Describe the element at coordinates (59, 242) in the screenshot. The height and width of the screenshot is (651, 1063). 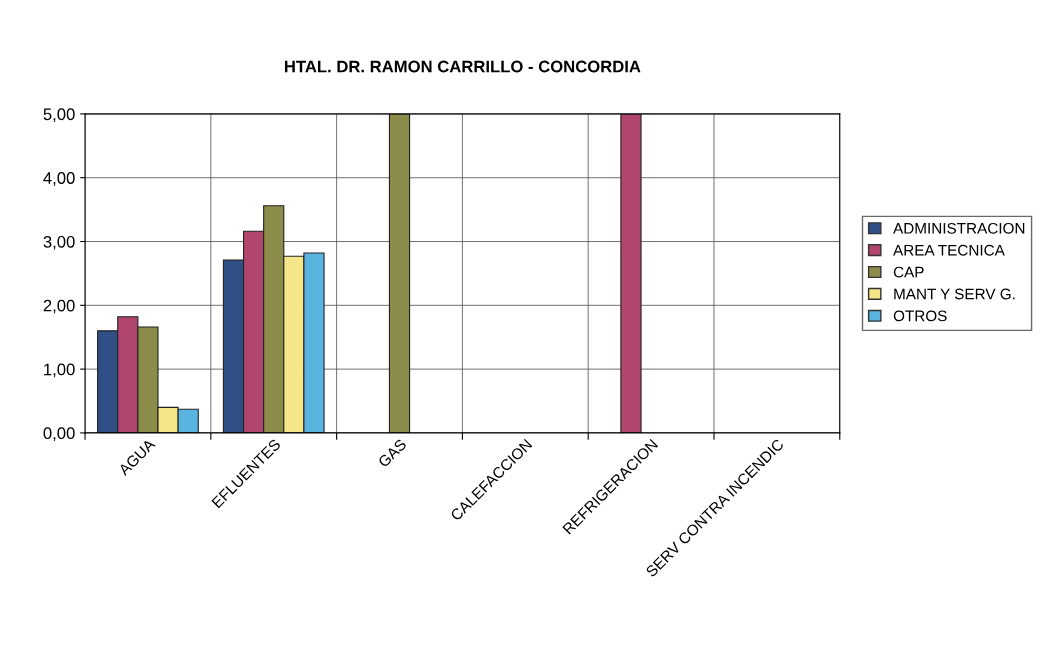
I see `y-tick-label: 3,00` at that location.